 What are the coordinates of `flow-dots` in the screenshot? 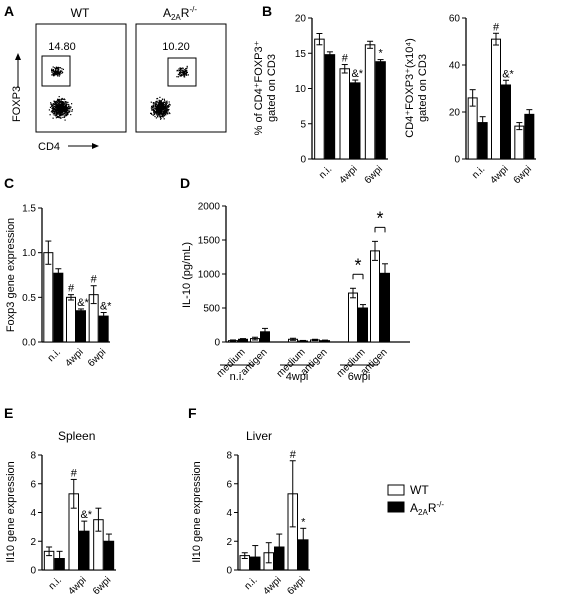 It's located at (118, 93).